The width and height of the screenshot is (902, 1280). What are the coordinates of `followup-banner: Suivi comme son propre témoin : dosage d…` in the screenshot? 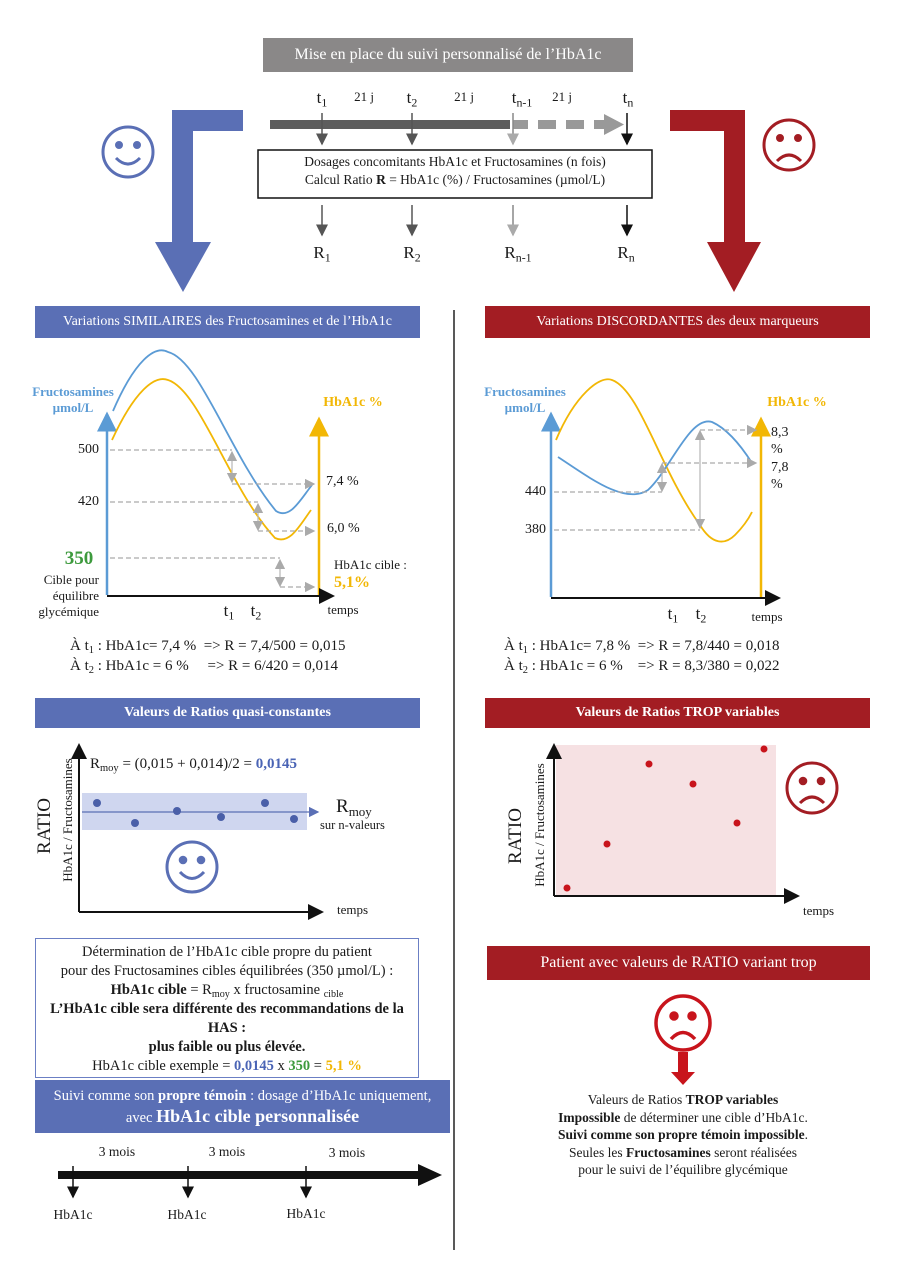 It's located at (242, 1106).